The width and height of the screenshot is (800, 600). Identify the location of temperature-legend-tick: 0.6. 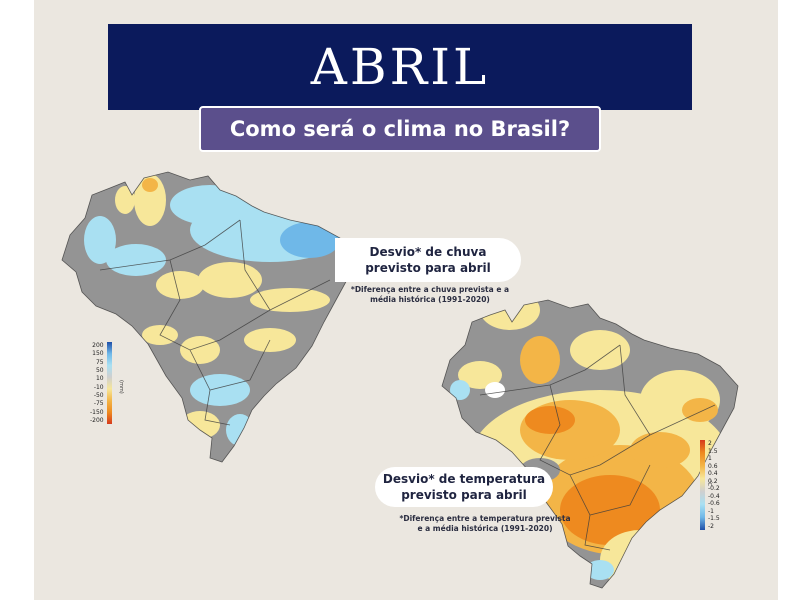
(713, 466).